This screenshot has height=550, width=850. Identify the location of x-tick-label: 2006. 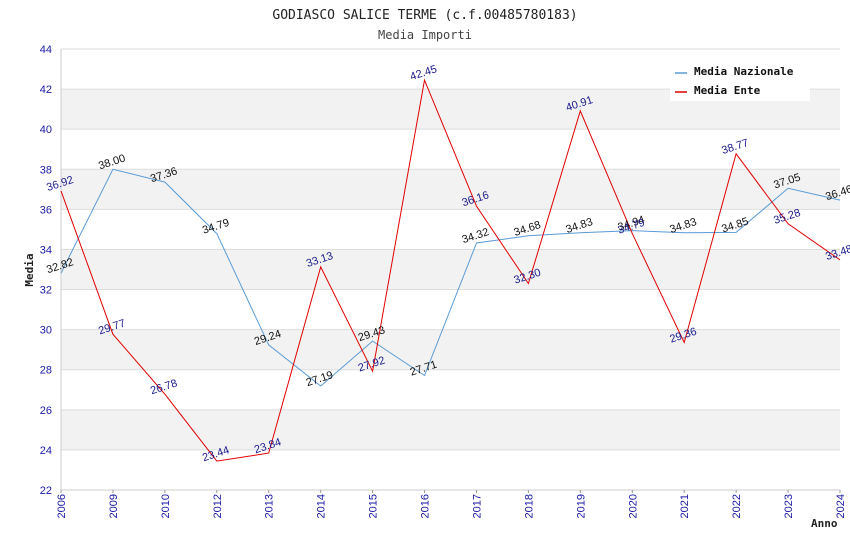
(62, 506).